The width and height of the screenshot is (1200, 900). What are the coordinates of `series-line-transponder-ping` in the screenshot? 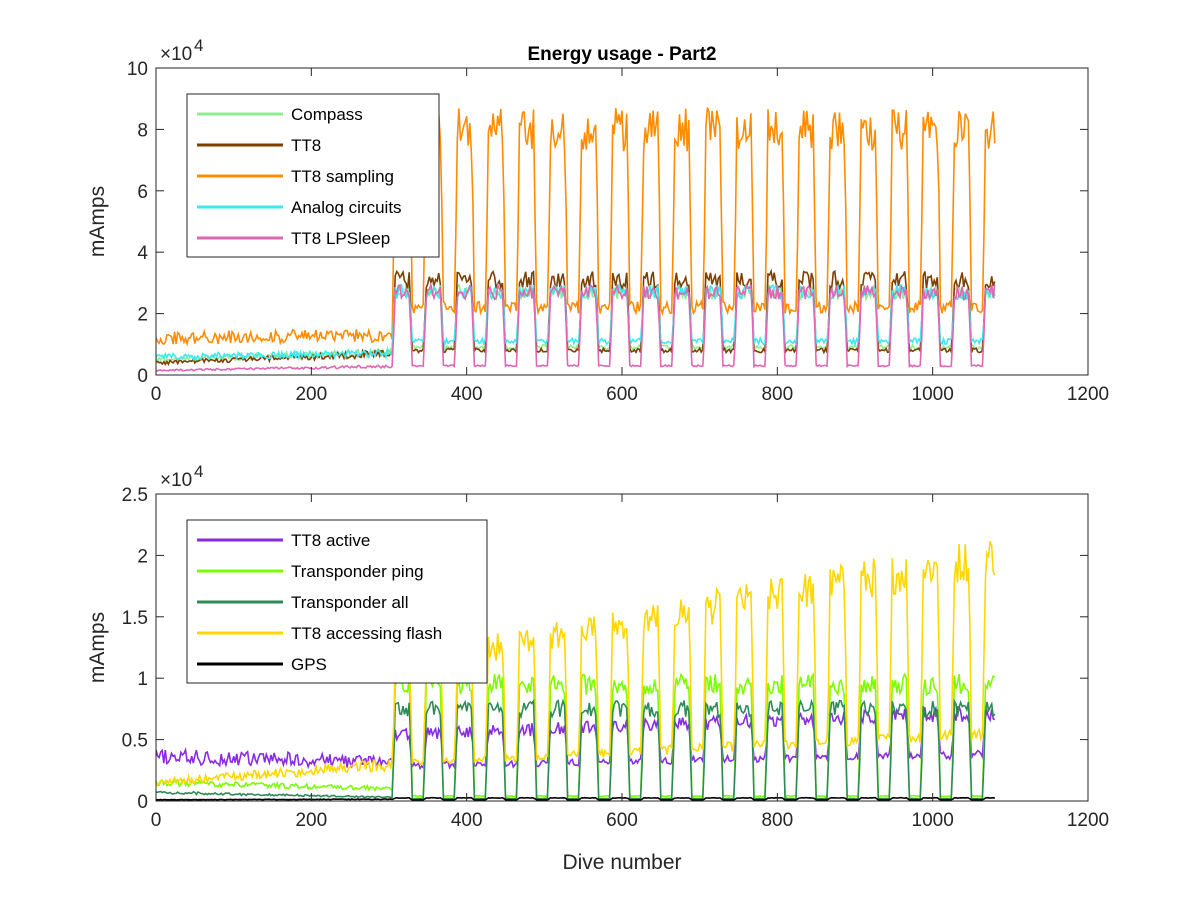 It's located at (576, 734).